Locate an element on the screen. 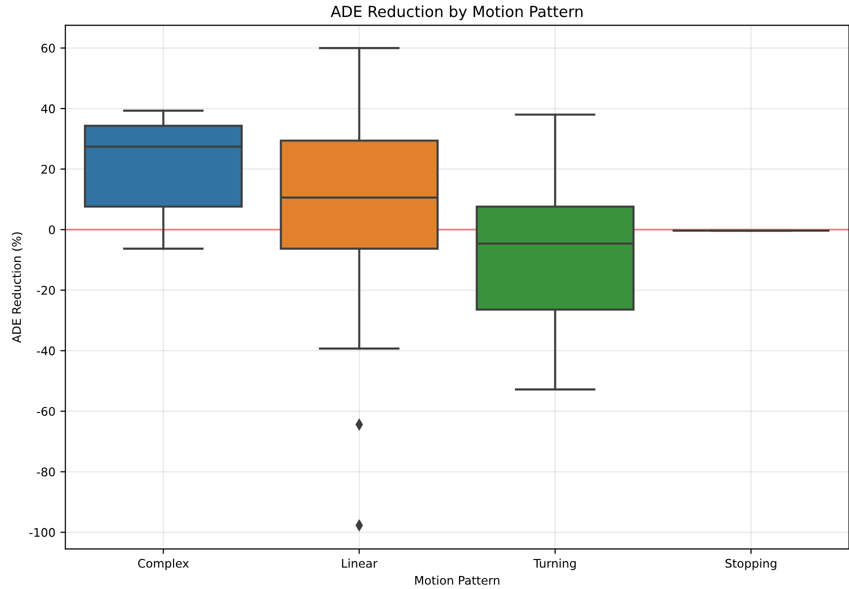 The width and height of the screenshot is (849, 589). x-tick-label: Complex is located at coordinates (163, 564).